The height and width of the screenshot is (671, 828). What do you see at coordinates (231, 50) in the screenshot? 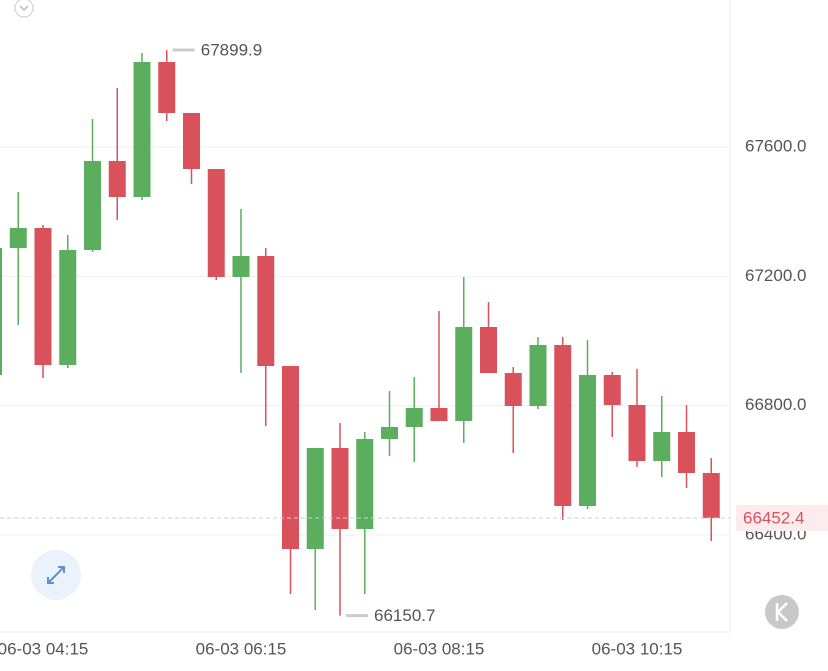
I see `extreme-label: 67899.9` at bounding box center [231, 50].